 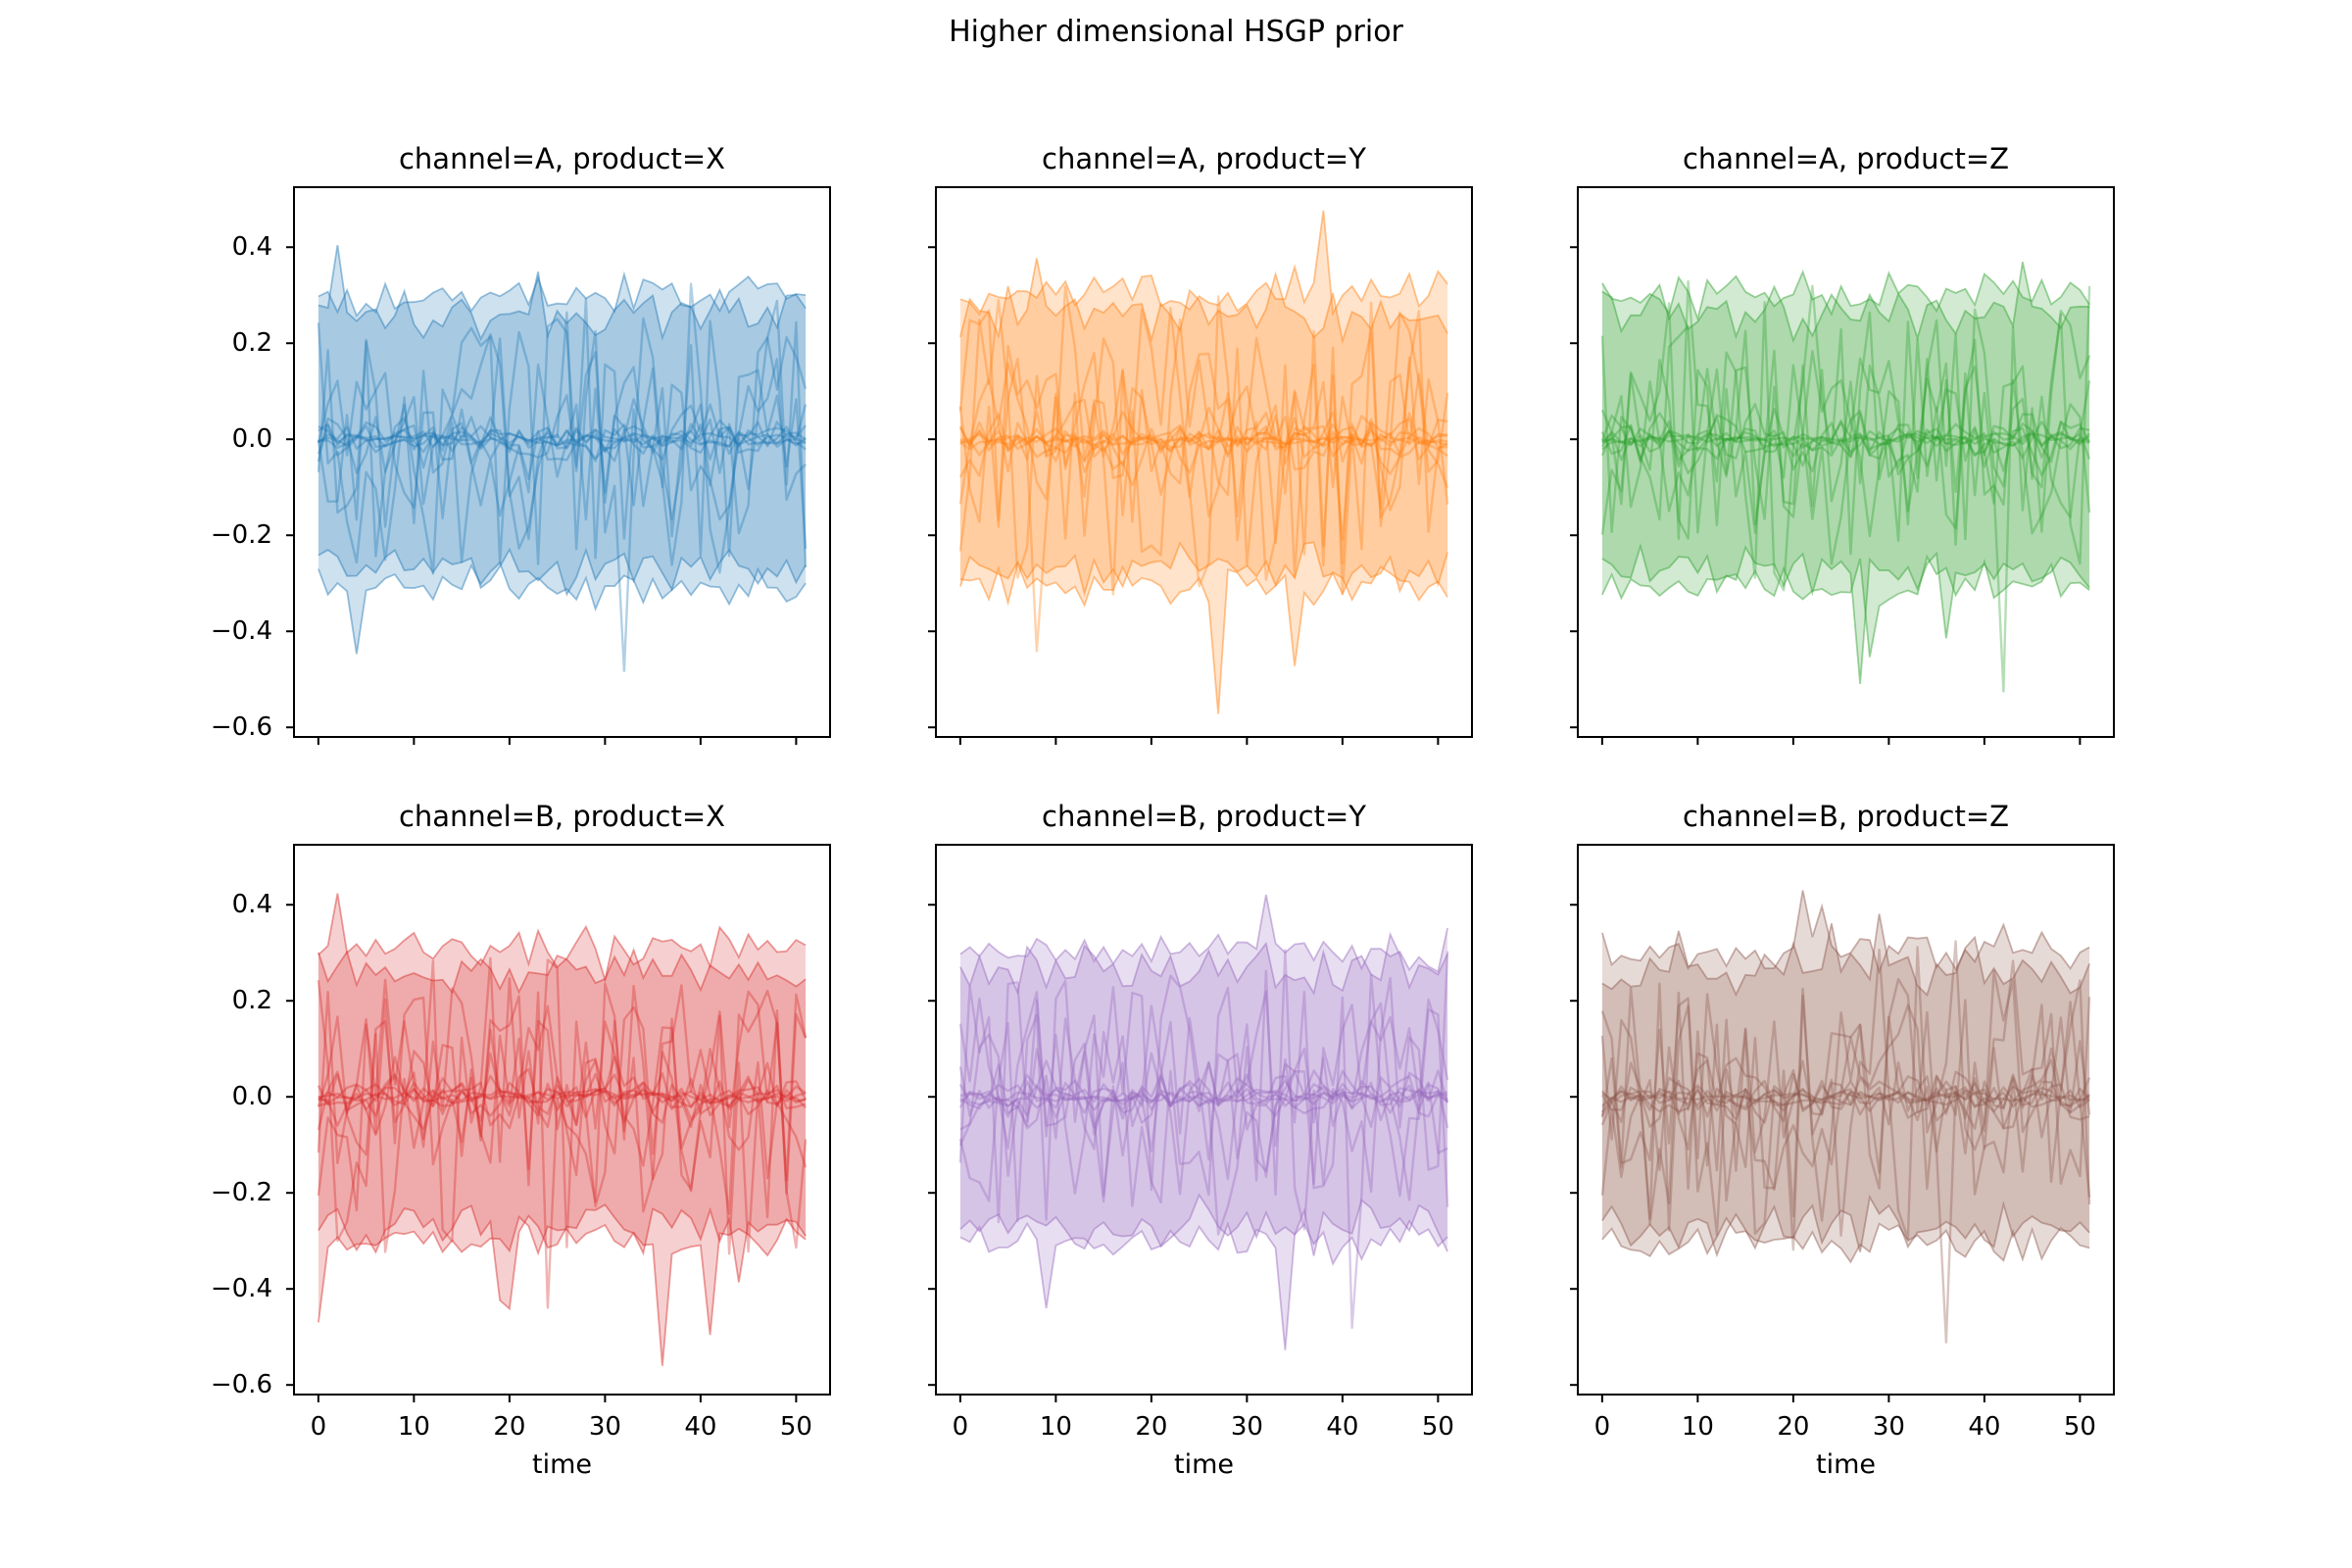 I want to click on x-tick-label: 10, so click(x=1697, y=1427).